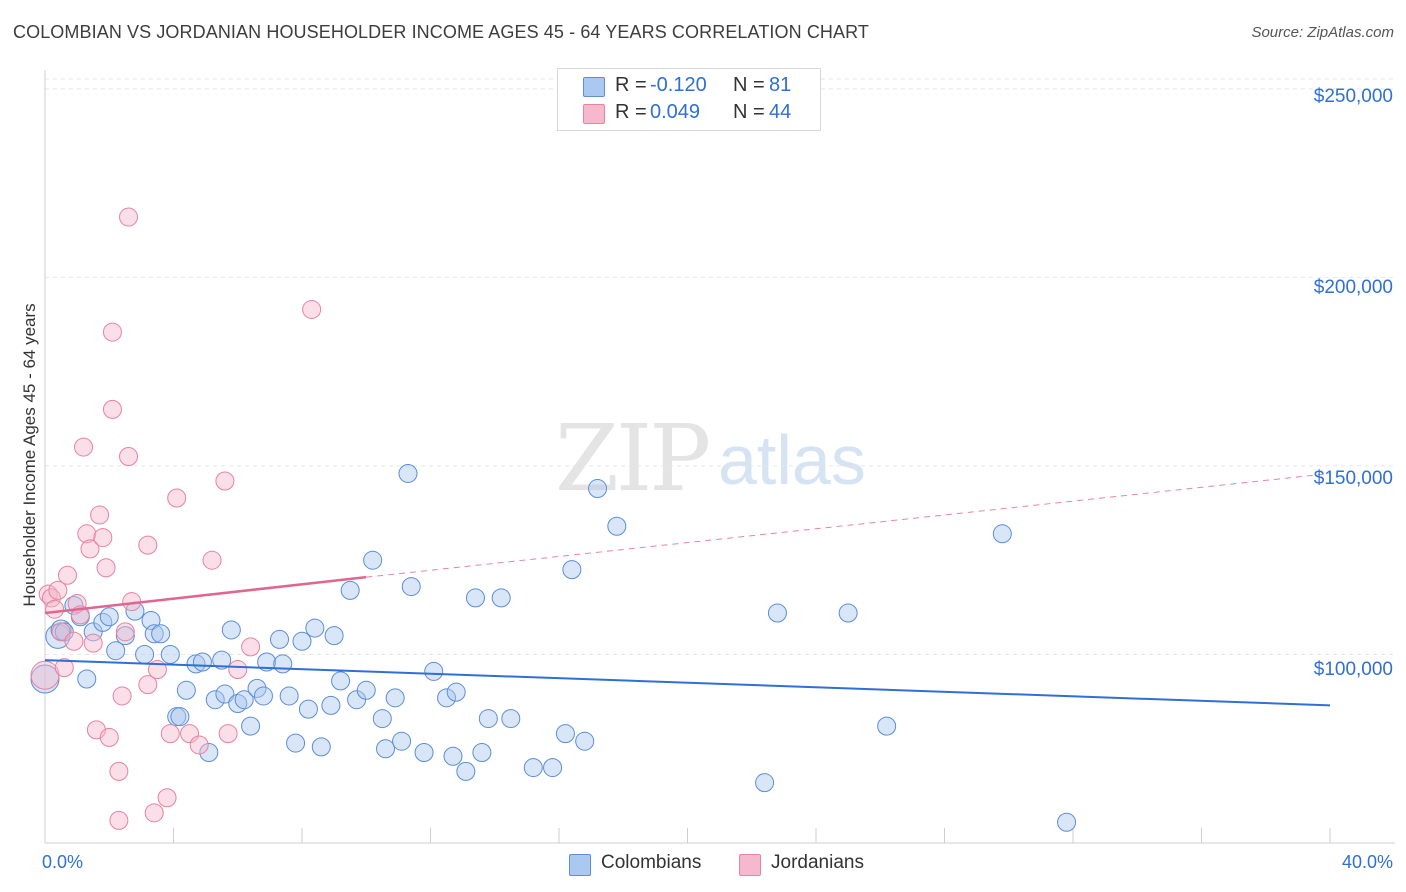 The width and height of the screenshot is (1406, 892). What do you see at coordinates (1353, 287) in the screenshot?
I see `y-tick-label-200000: $200,000` at bounding box center [1353, 287].